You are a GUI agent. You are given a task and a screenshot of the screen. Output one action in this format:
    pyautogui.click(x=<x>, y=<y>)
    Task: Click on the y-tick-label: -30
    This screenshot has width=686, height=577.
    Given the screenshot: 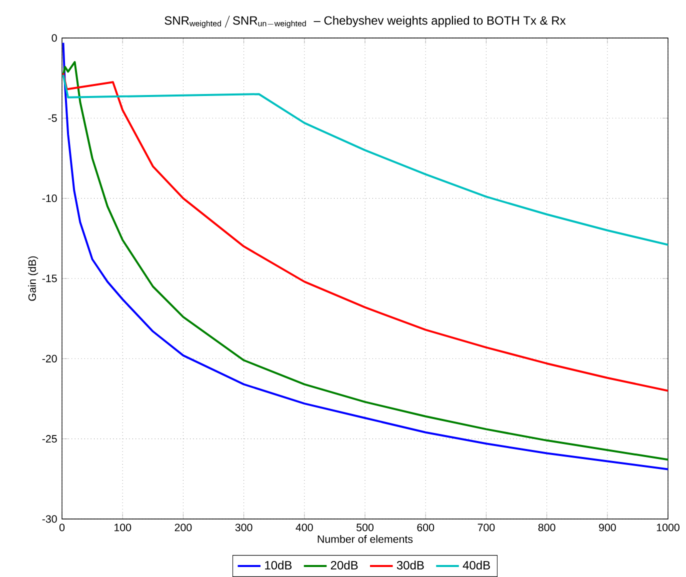 What is the action you would take?
    pyautogui.click(x=49, y=519)
    